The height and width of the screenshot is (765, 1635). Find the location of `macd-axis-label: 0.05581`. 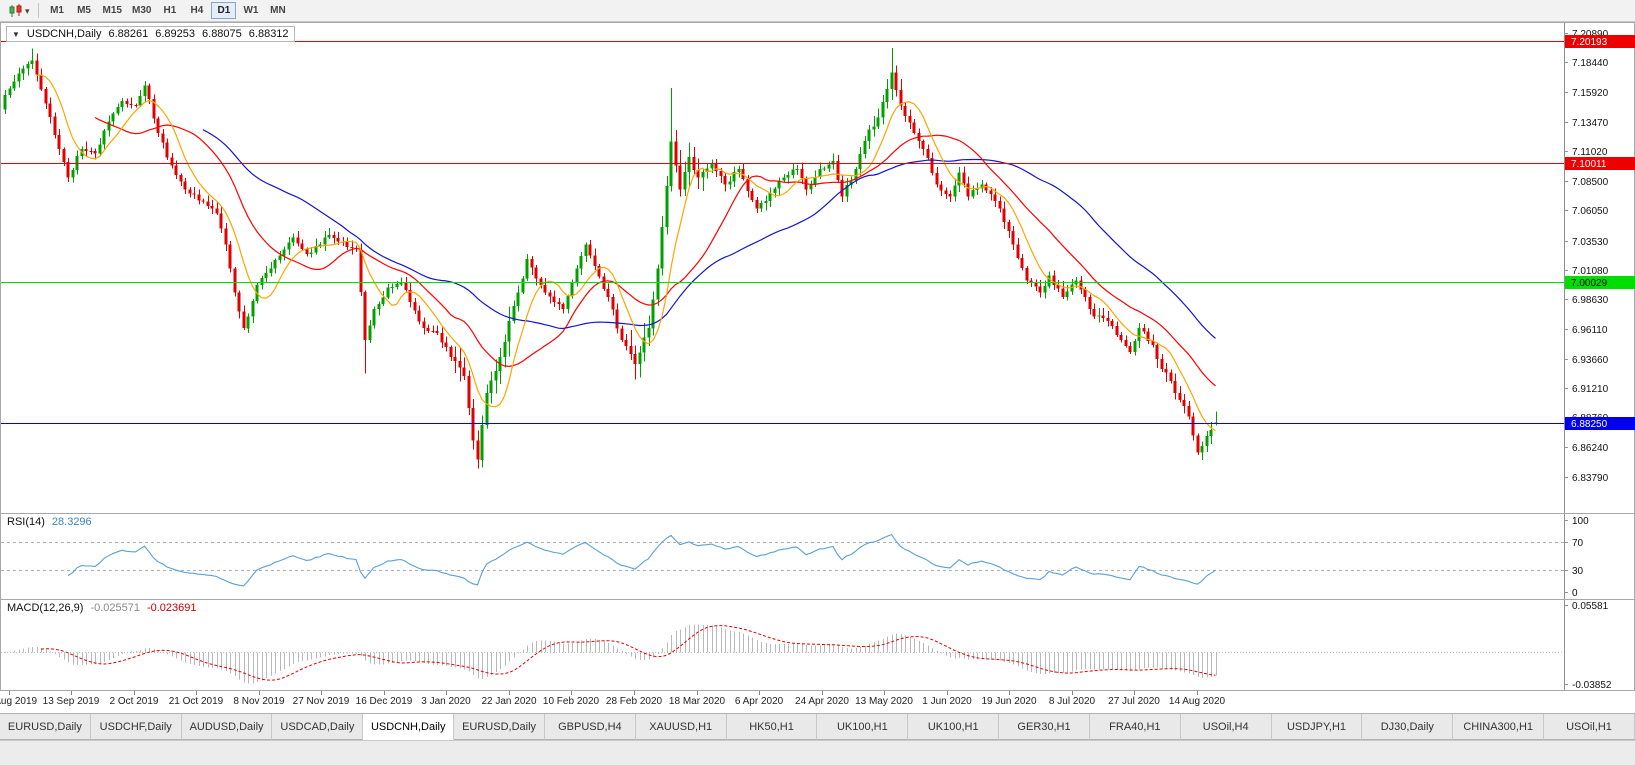

macd-axis-label: 0.05581 is located at coordinates (1590, 606).